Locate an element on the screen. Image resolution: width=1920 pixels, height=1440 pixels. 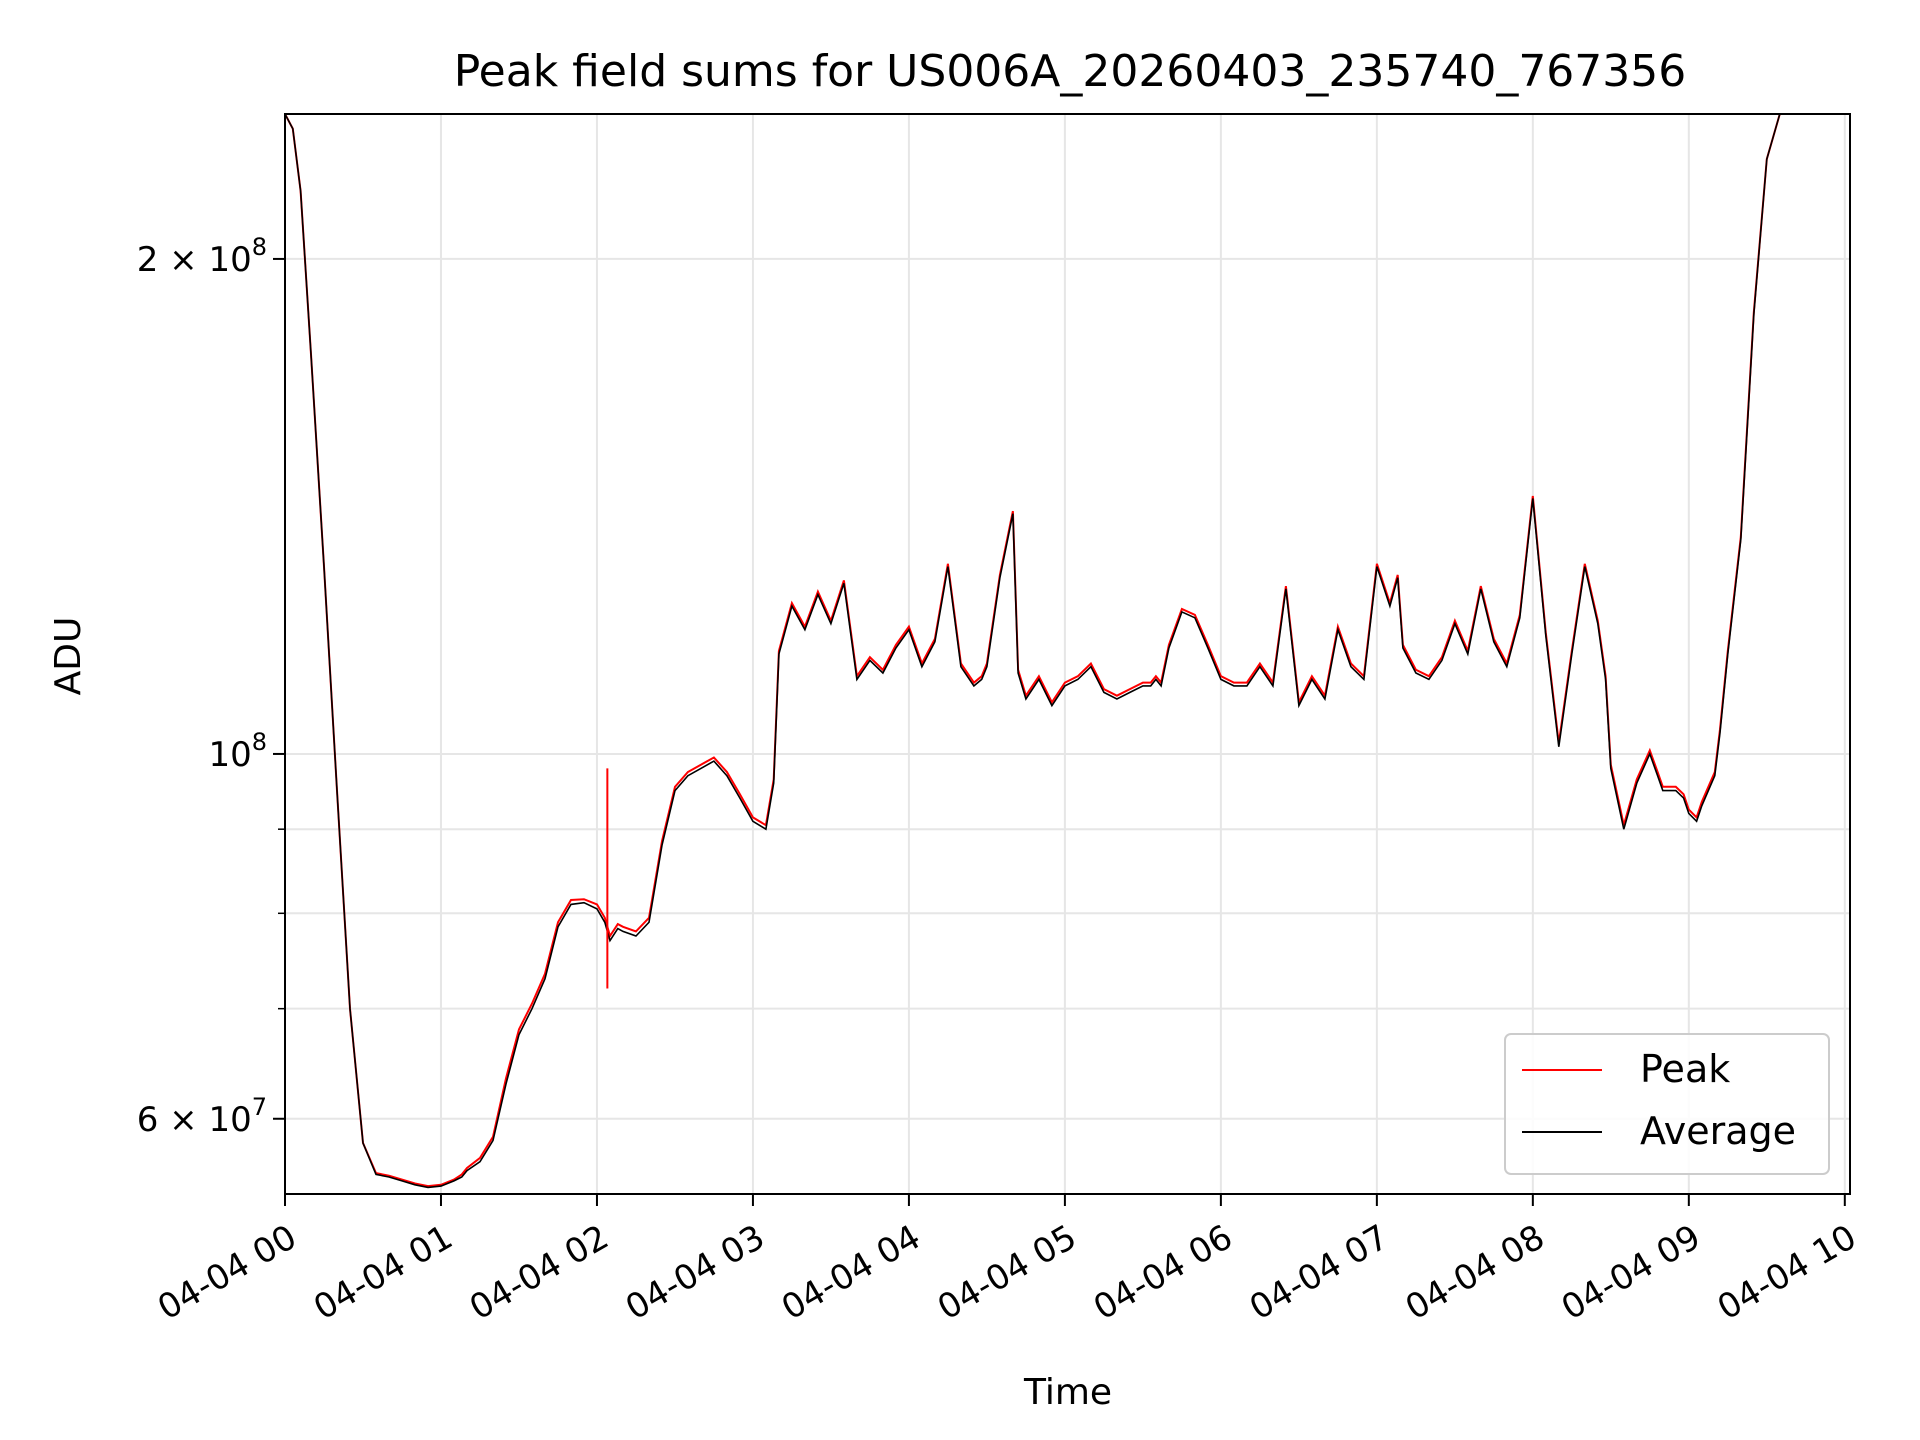
y-tick-label: 108 is located at coordinates (237, 751).